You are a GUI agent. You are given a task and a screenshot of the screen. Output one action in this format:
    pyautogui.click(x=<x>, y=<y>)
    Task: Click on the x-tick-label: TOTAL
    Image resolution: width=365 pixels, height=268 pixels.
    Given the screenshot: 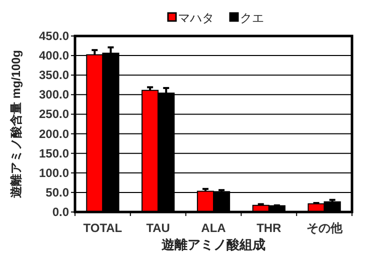 What is the action you would take?
    pyautogui.click(x=102, y=228)
    